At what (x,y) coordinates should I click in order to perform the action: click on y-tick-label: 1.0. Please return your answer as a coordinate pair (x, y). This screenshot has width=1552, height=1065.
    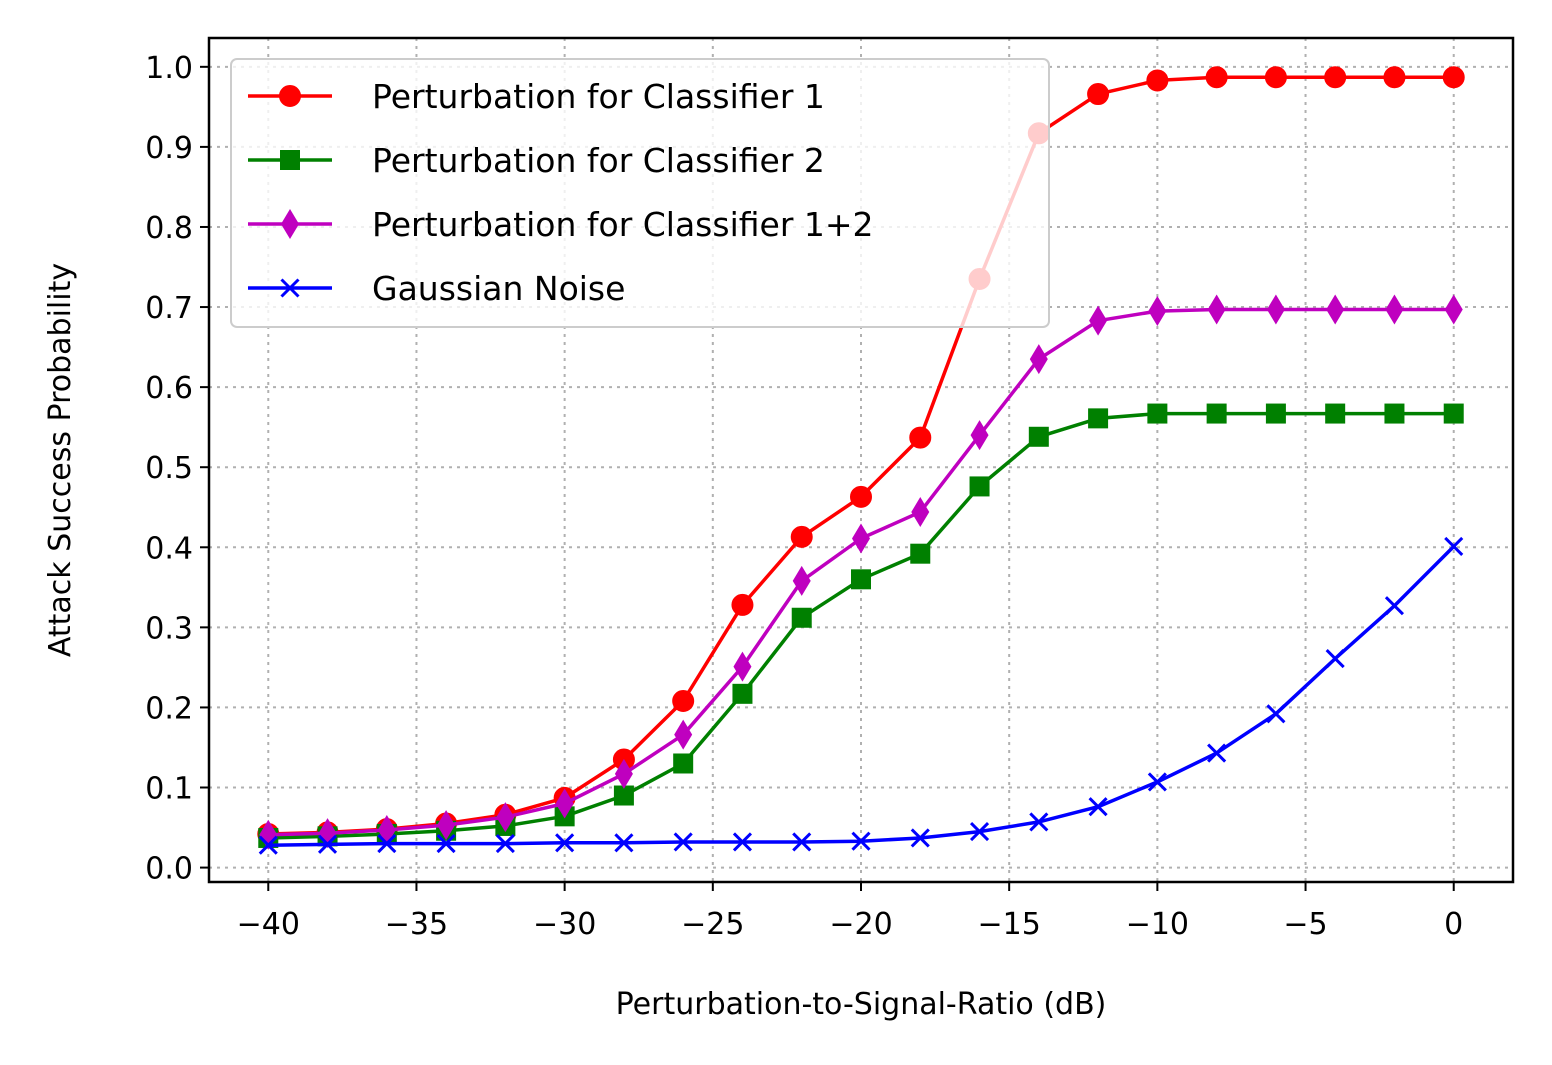
    Looking at the image, I should click on (169, 68).